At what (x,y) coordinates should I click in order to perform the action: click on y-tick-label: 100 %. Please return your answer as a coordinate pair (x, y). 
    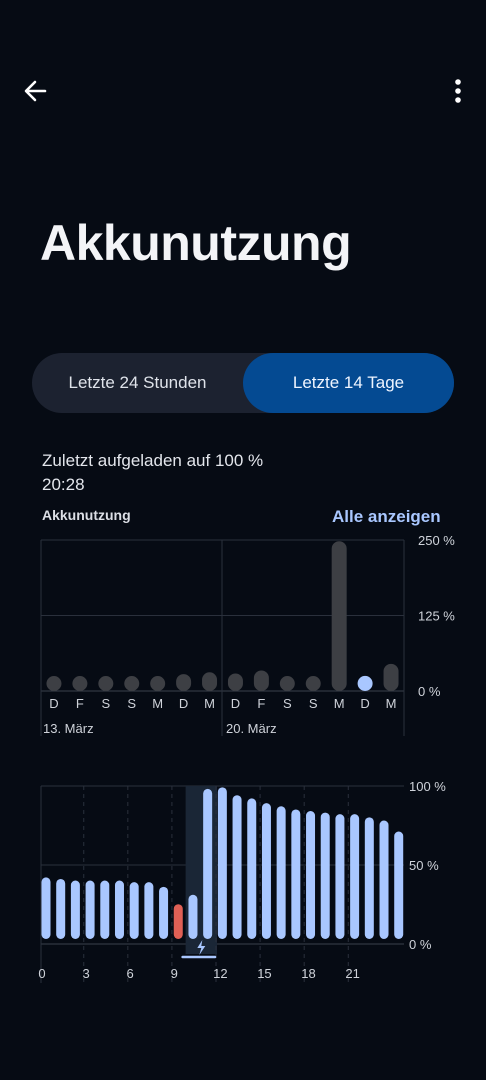
    Looking at the image, I should click on (427, 786).